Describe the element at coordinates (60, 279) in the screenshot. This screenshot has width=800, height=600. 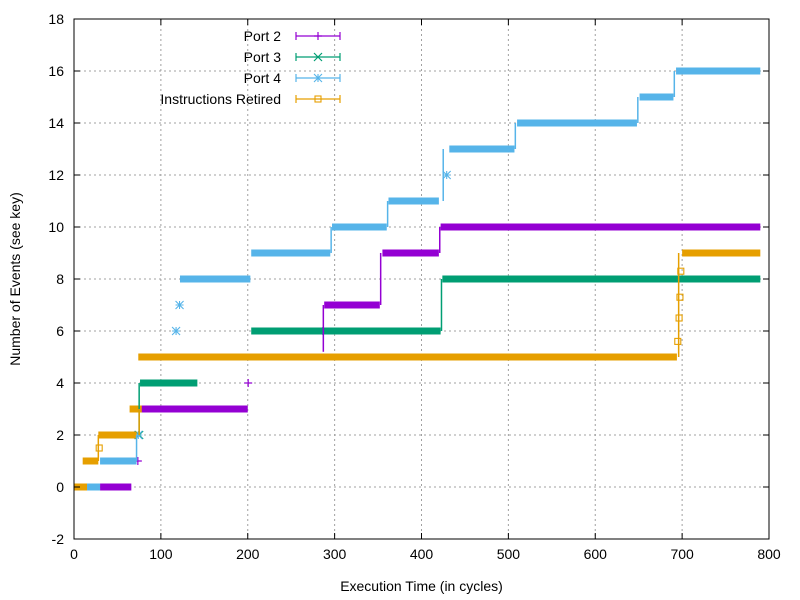
I see `y-tick-label: 8` at that location.